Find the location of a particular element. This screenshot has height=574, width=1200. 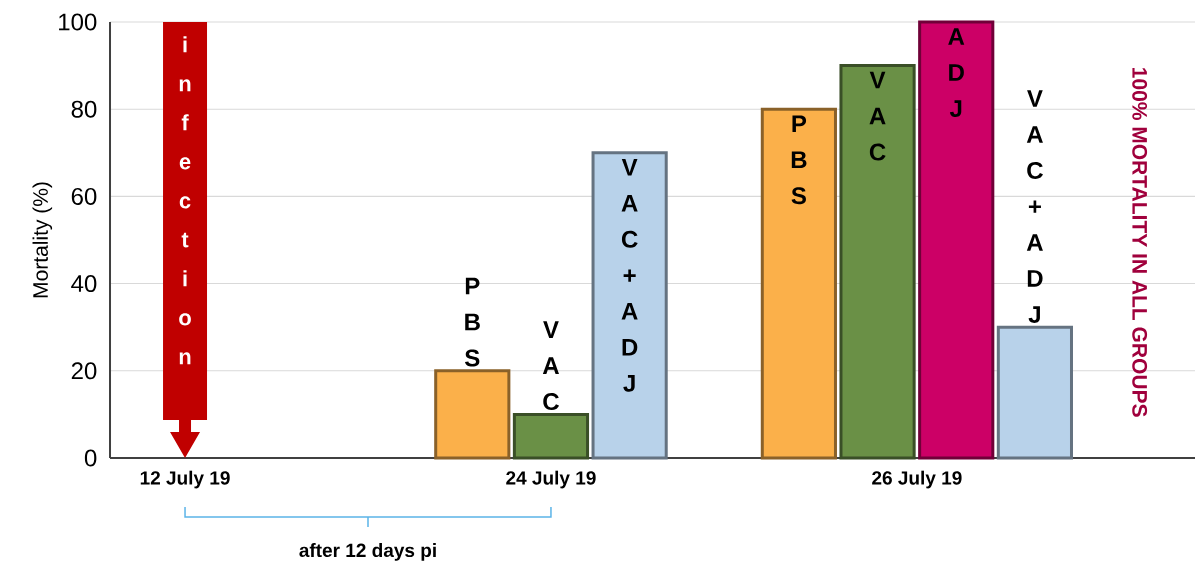

y-tick-label: 60 is located at coordinates (84, 196).